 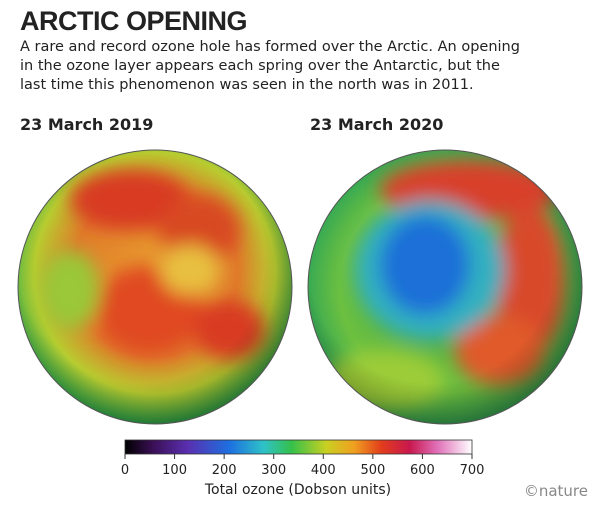 I want to click on map-label: 23 March 2019, so click(x=86, y=124).